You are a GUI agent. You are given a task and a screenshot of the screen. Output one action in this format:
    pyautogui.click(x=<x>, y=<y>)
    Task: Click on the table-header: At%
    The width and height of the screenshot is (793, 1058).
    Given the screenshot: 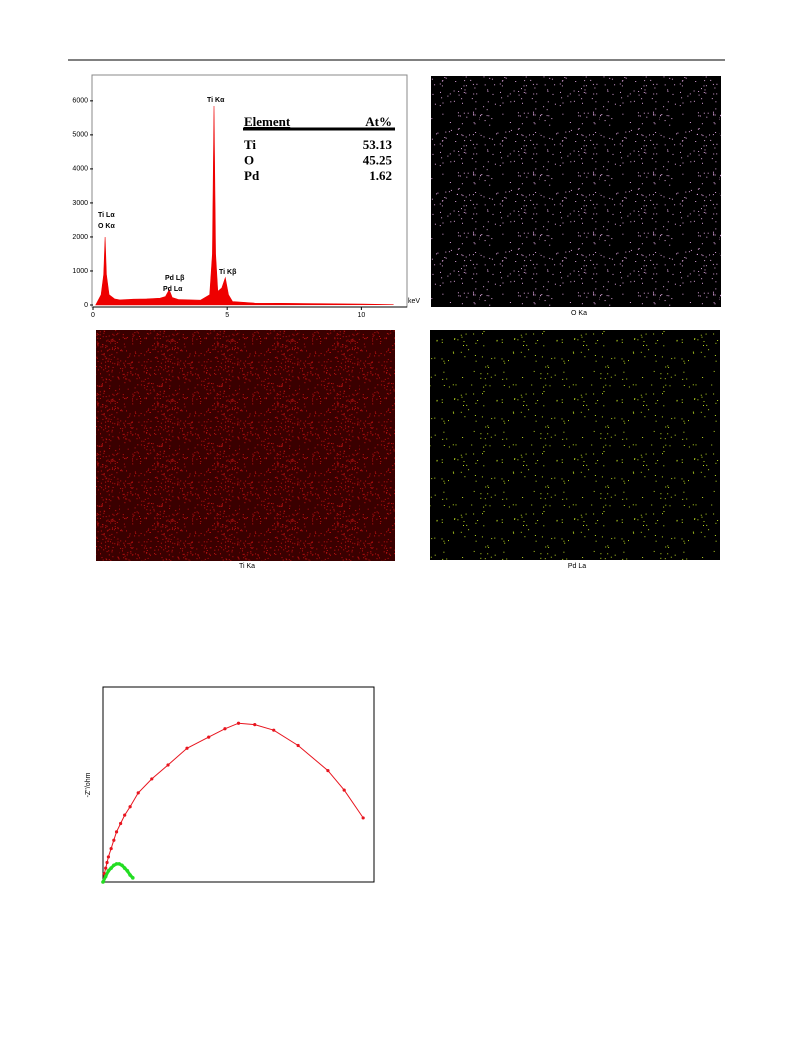 What is the action you would take?
    pyautogui.click(x=378, y=121)
    